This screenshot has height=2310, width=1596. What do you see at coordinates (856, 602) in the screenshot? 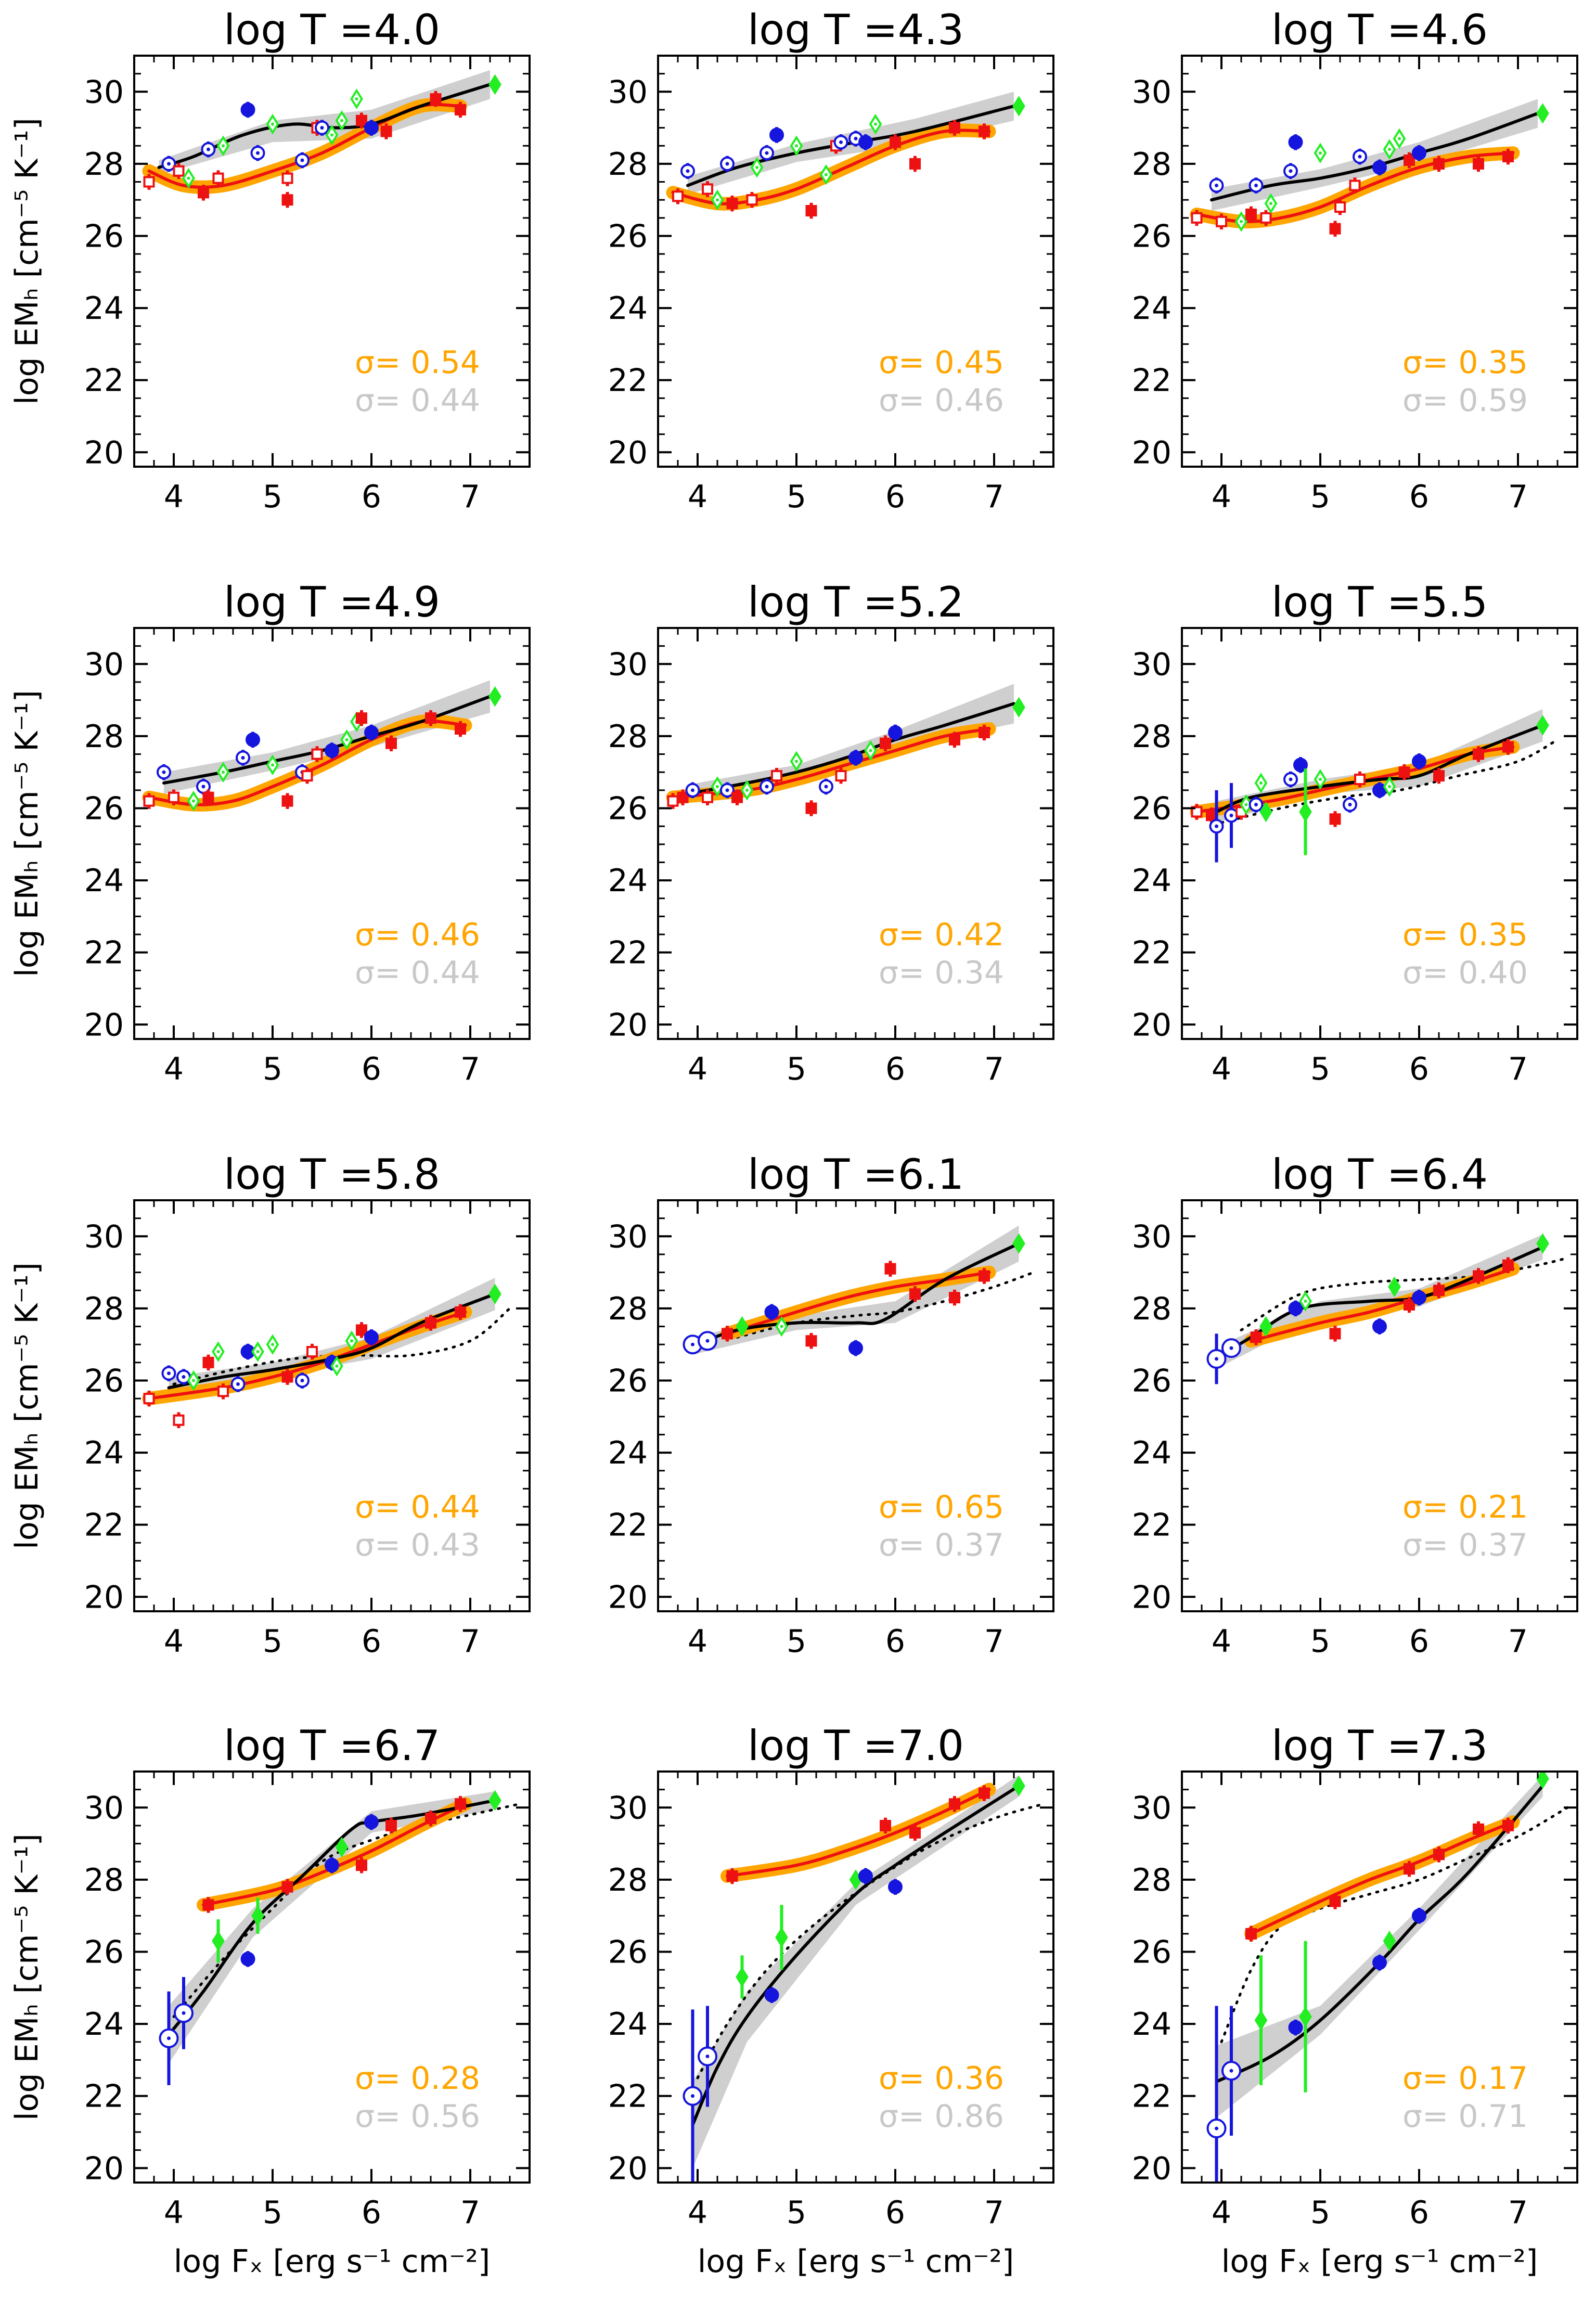
I see `panel-title: log T =5.2` at bounding box center [856, 602].